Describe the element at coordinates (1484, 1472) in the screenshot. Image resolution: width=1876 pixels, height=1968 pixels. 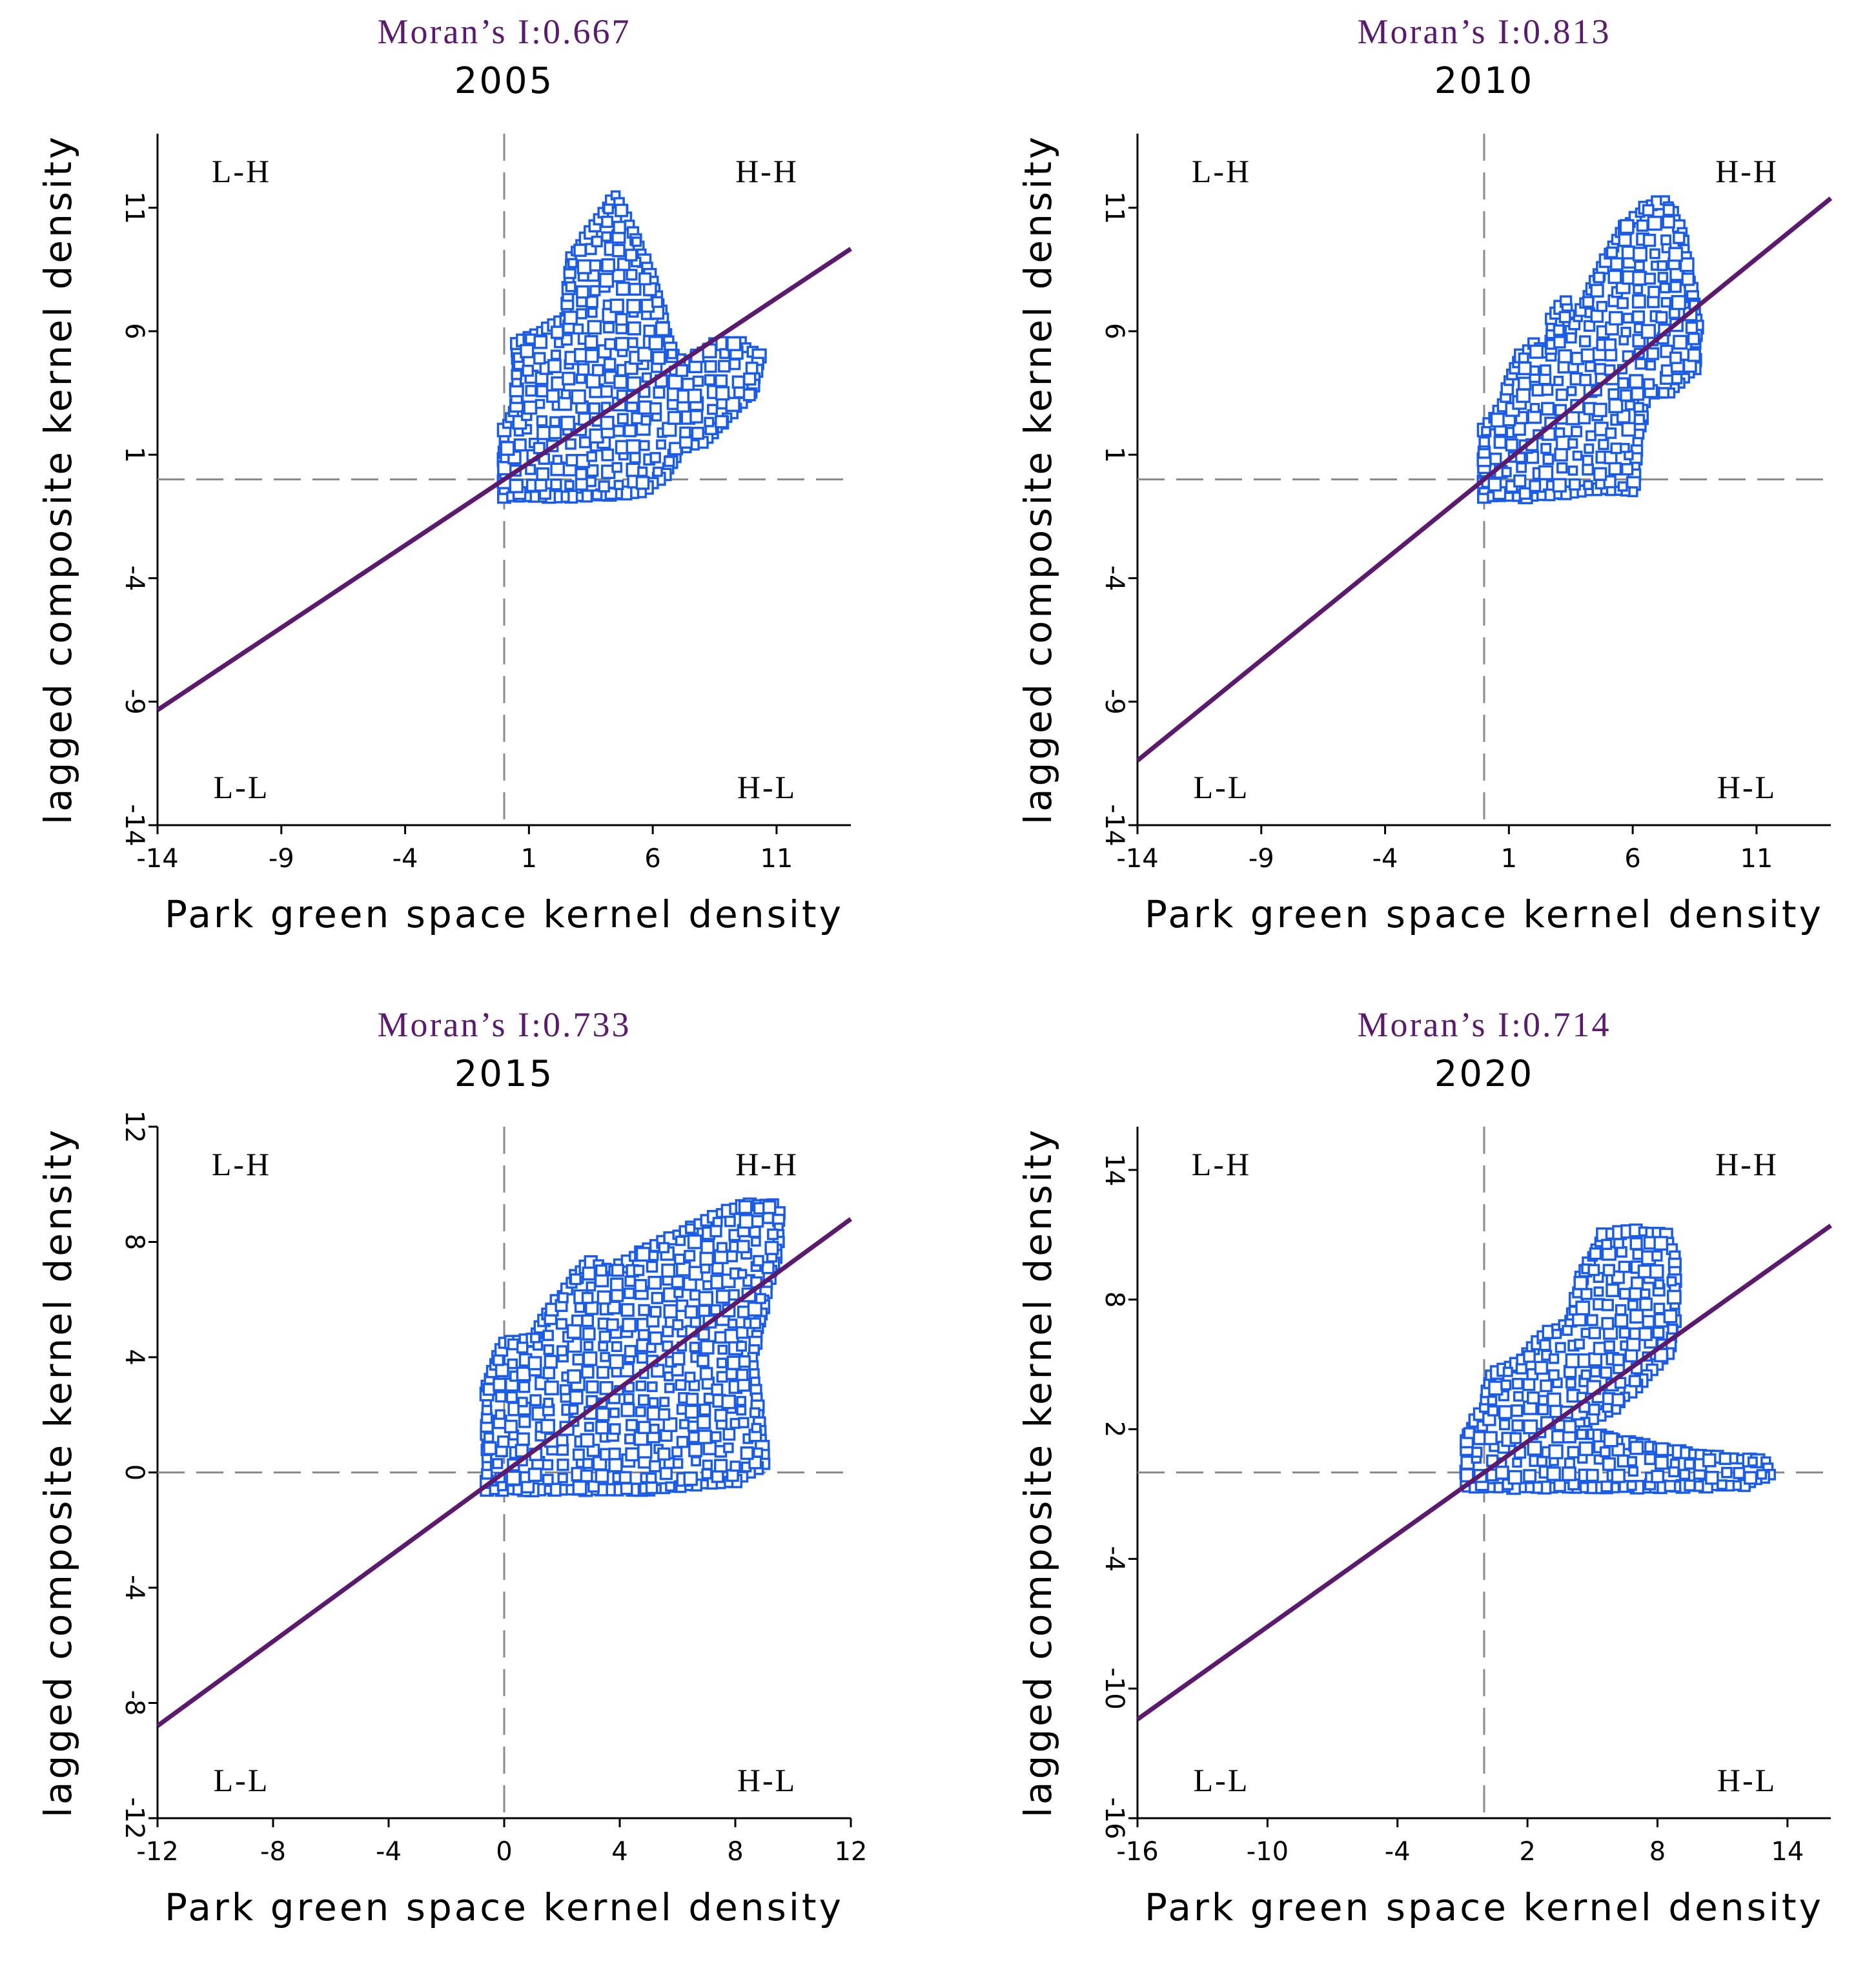
I see `regression-line` at that location.